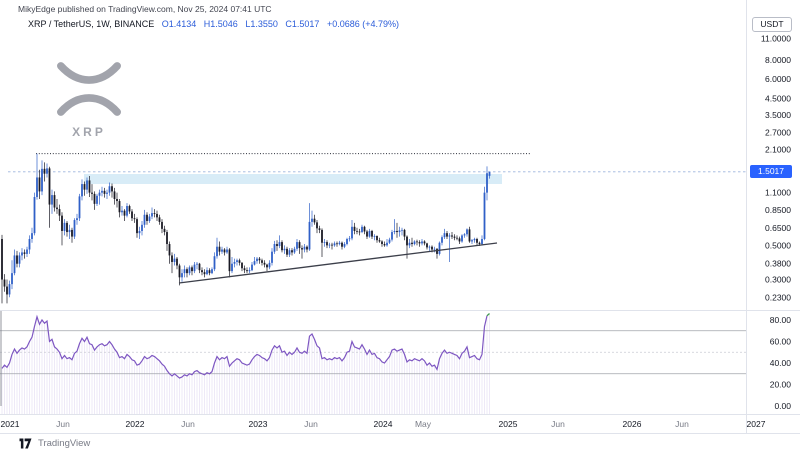 Image resolution: width=800 pixels, height=454 pixels. What do you see at coordinates (771, 172) in the screenshot?
I see `last-price-badge: 1.5017` at bounding box center [771, 172].